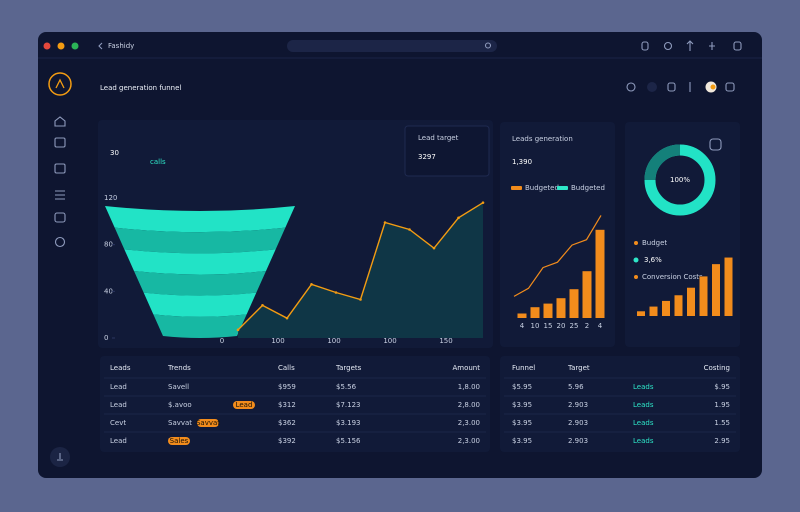 This screenshot has height=512, width=800. What do you see at coordinates (178, 387) in the screenshot?
I see `cell: Savell` at bounding box center [178, 387].